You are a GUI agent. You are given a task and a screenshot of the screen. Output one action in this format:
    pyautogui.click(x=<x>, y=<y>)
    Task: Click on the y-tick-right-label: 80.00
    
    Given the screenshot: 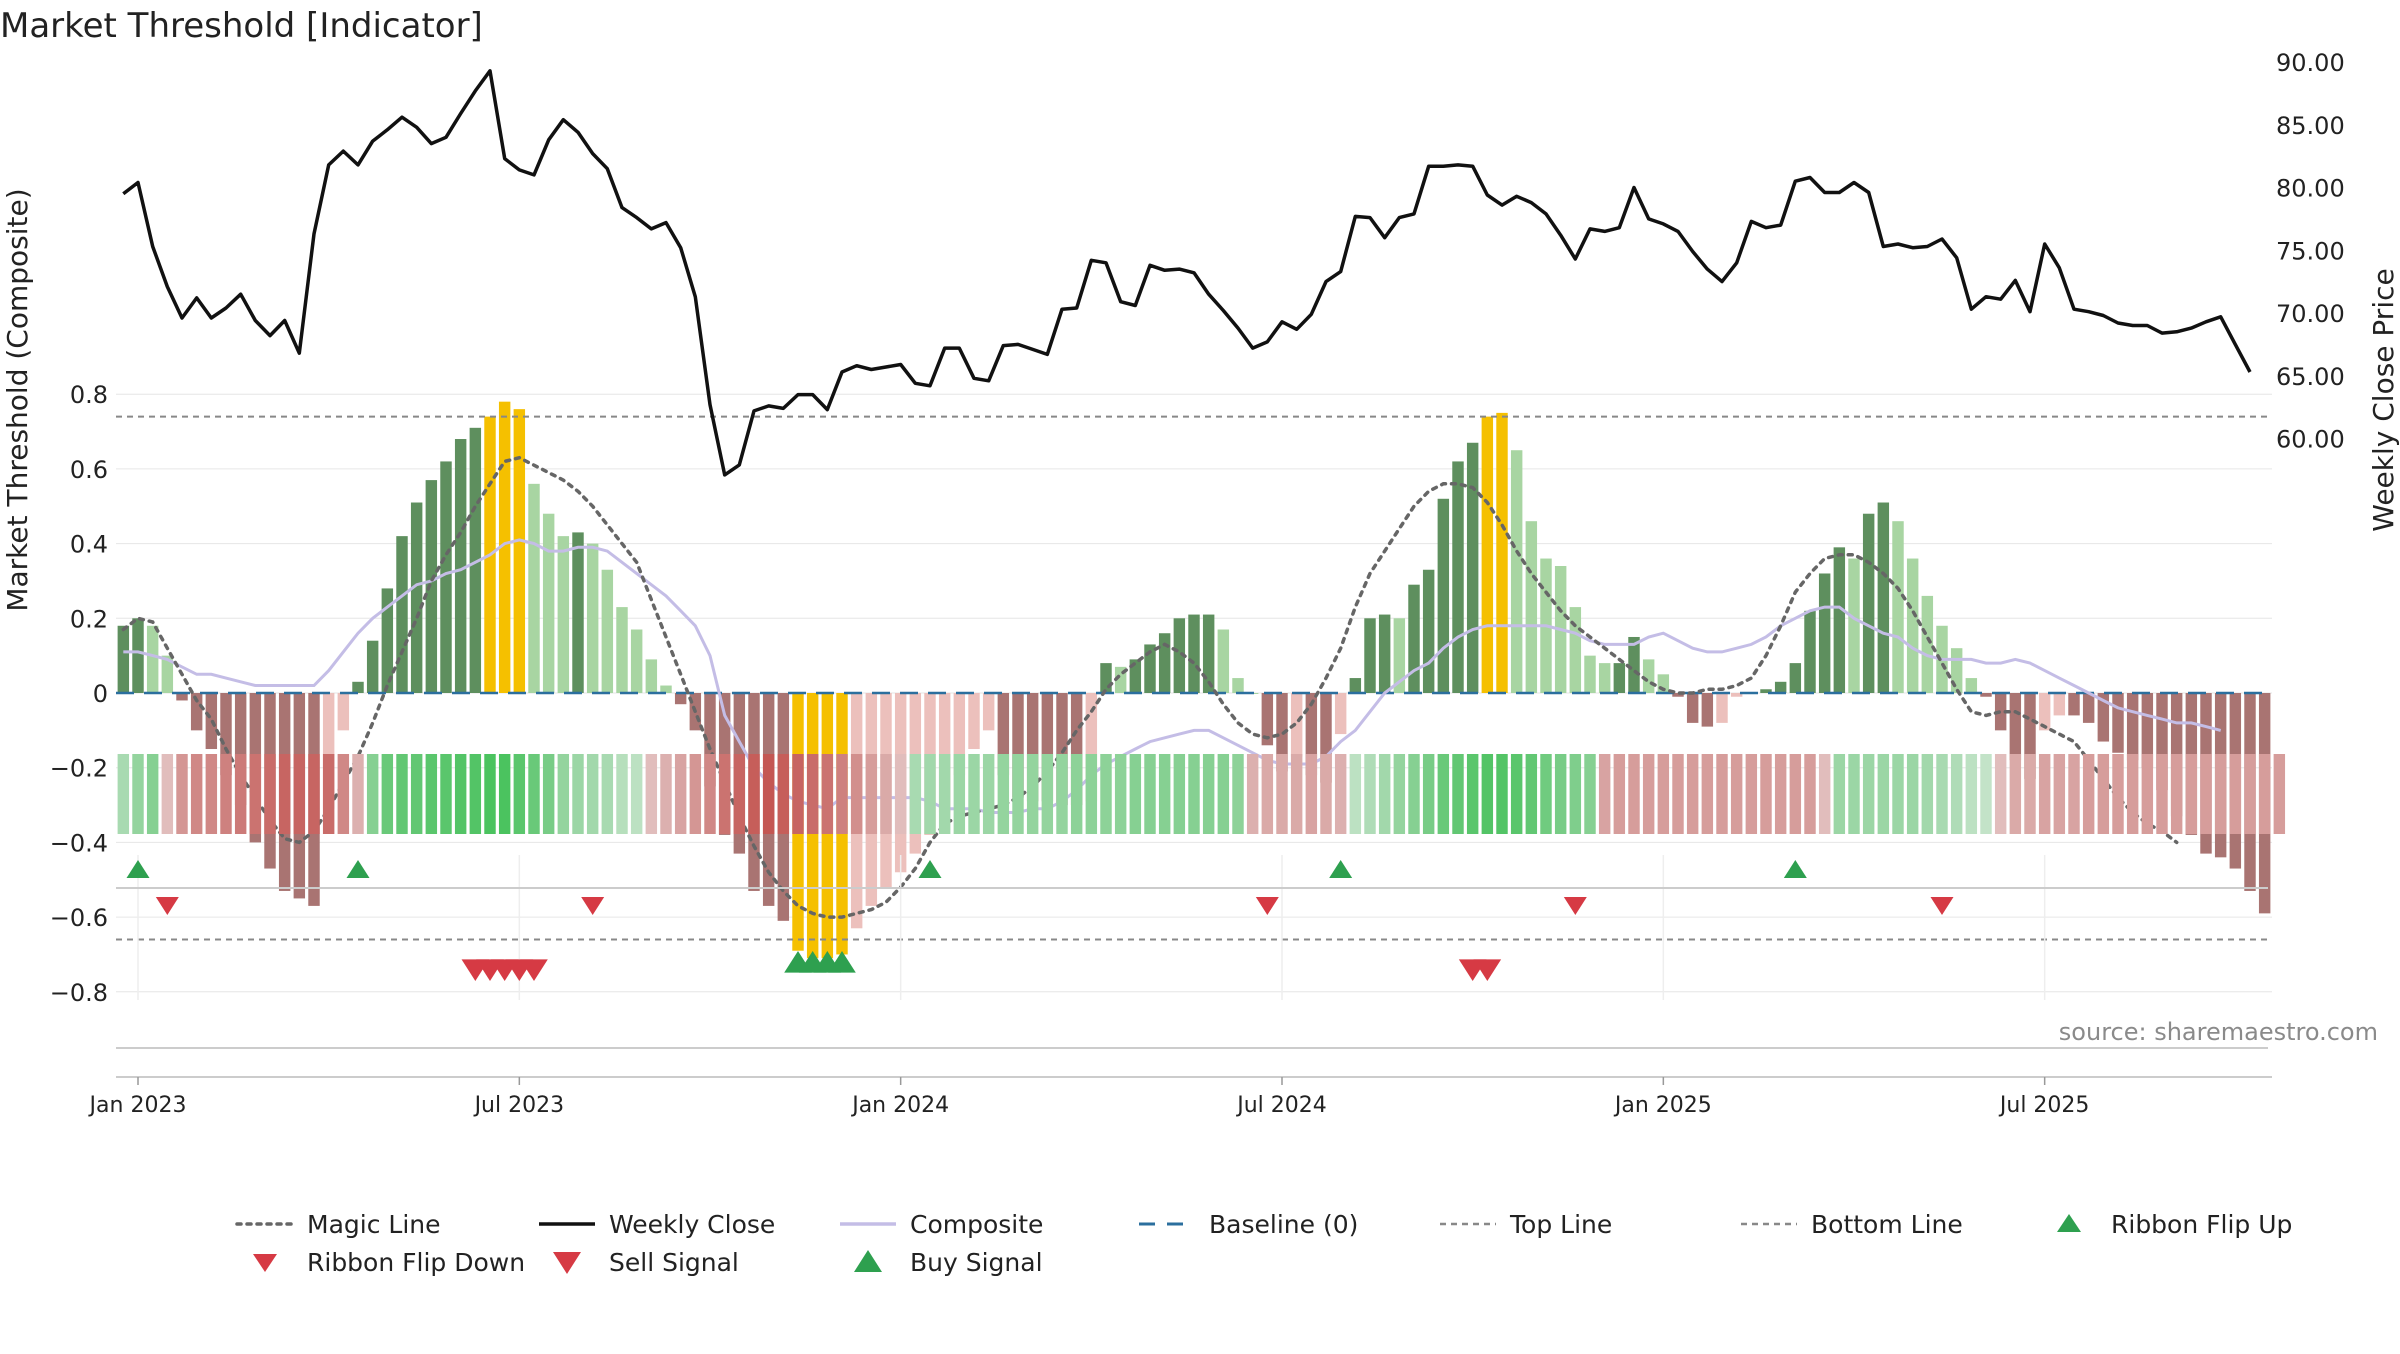 What is the action you would take?
    pyautogui.click(x=2310, y=189)
    